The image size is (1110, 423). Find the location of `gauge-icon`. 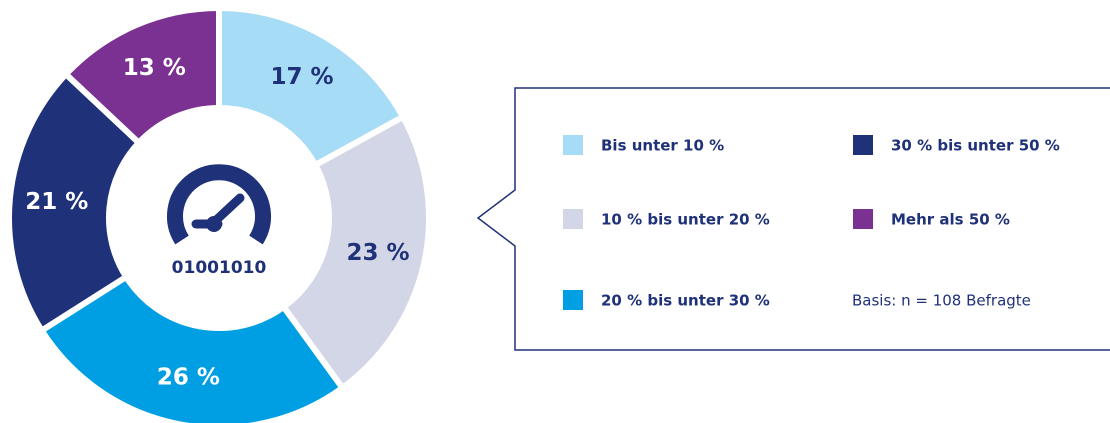

gauge-icon is located at coordinates (219, 204).